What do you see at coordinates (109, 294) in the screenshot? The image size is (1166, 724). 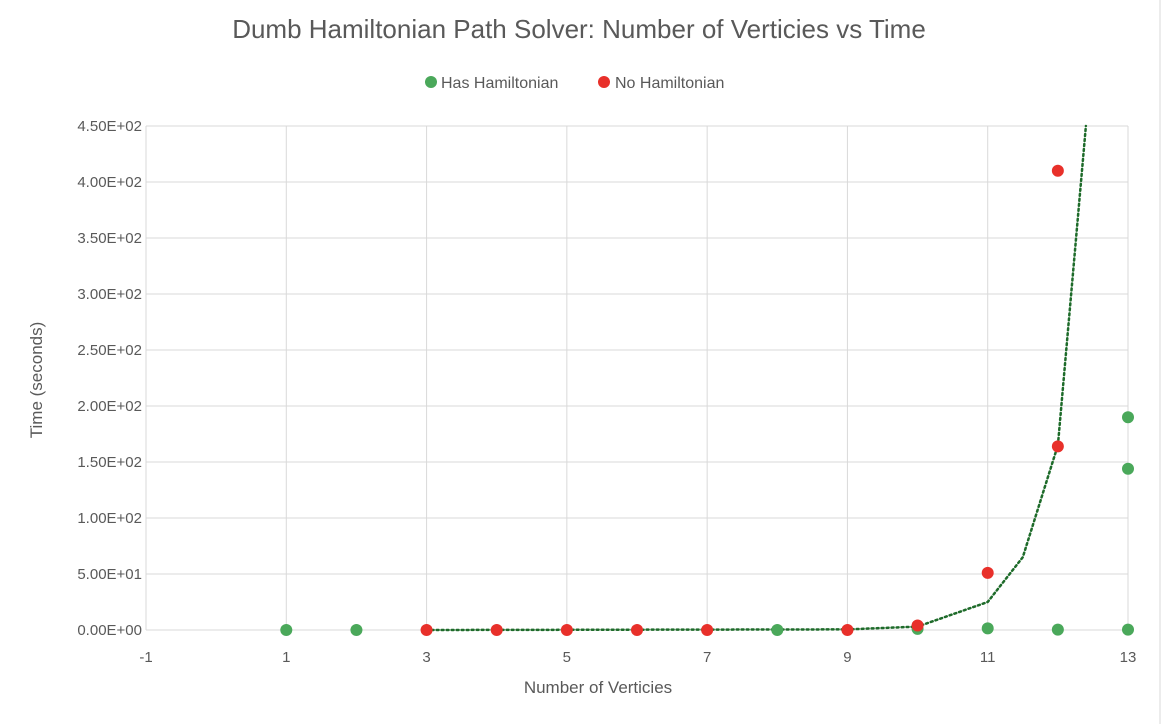 I see `y-tick-label: 3.00E+02` at bounding box center [109, 294].